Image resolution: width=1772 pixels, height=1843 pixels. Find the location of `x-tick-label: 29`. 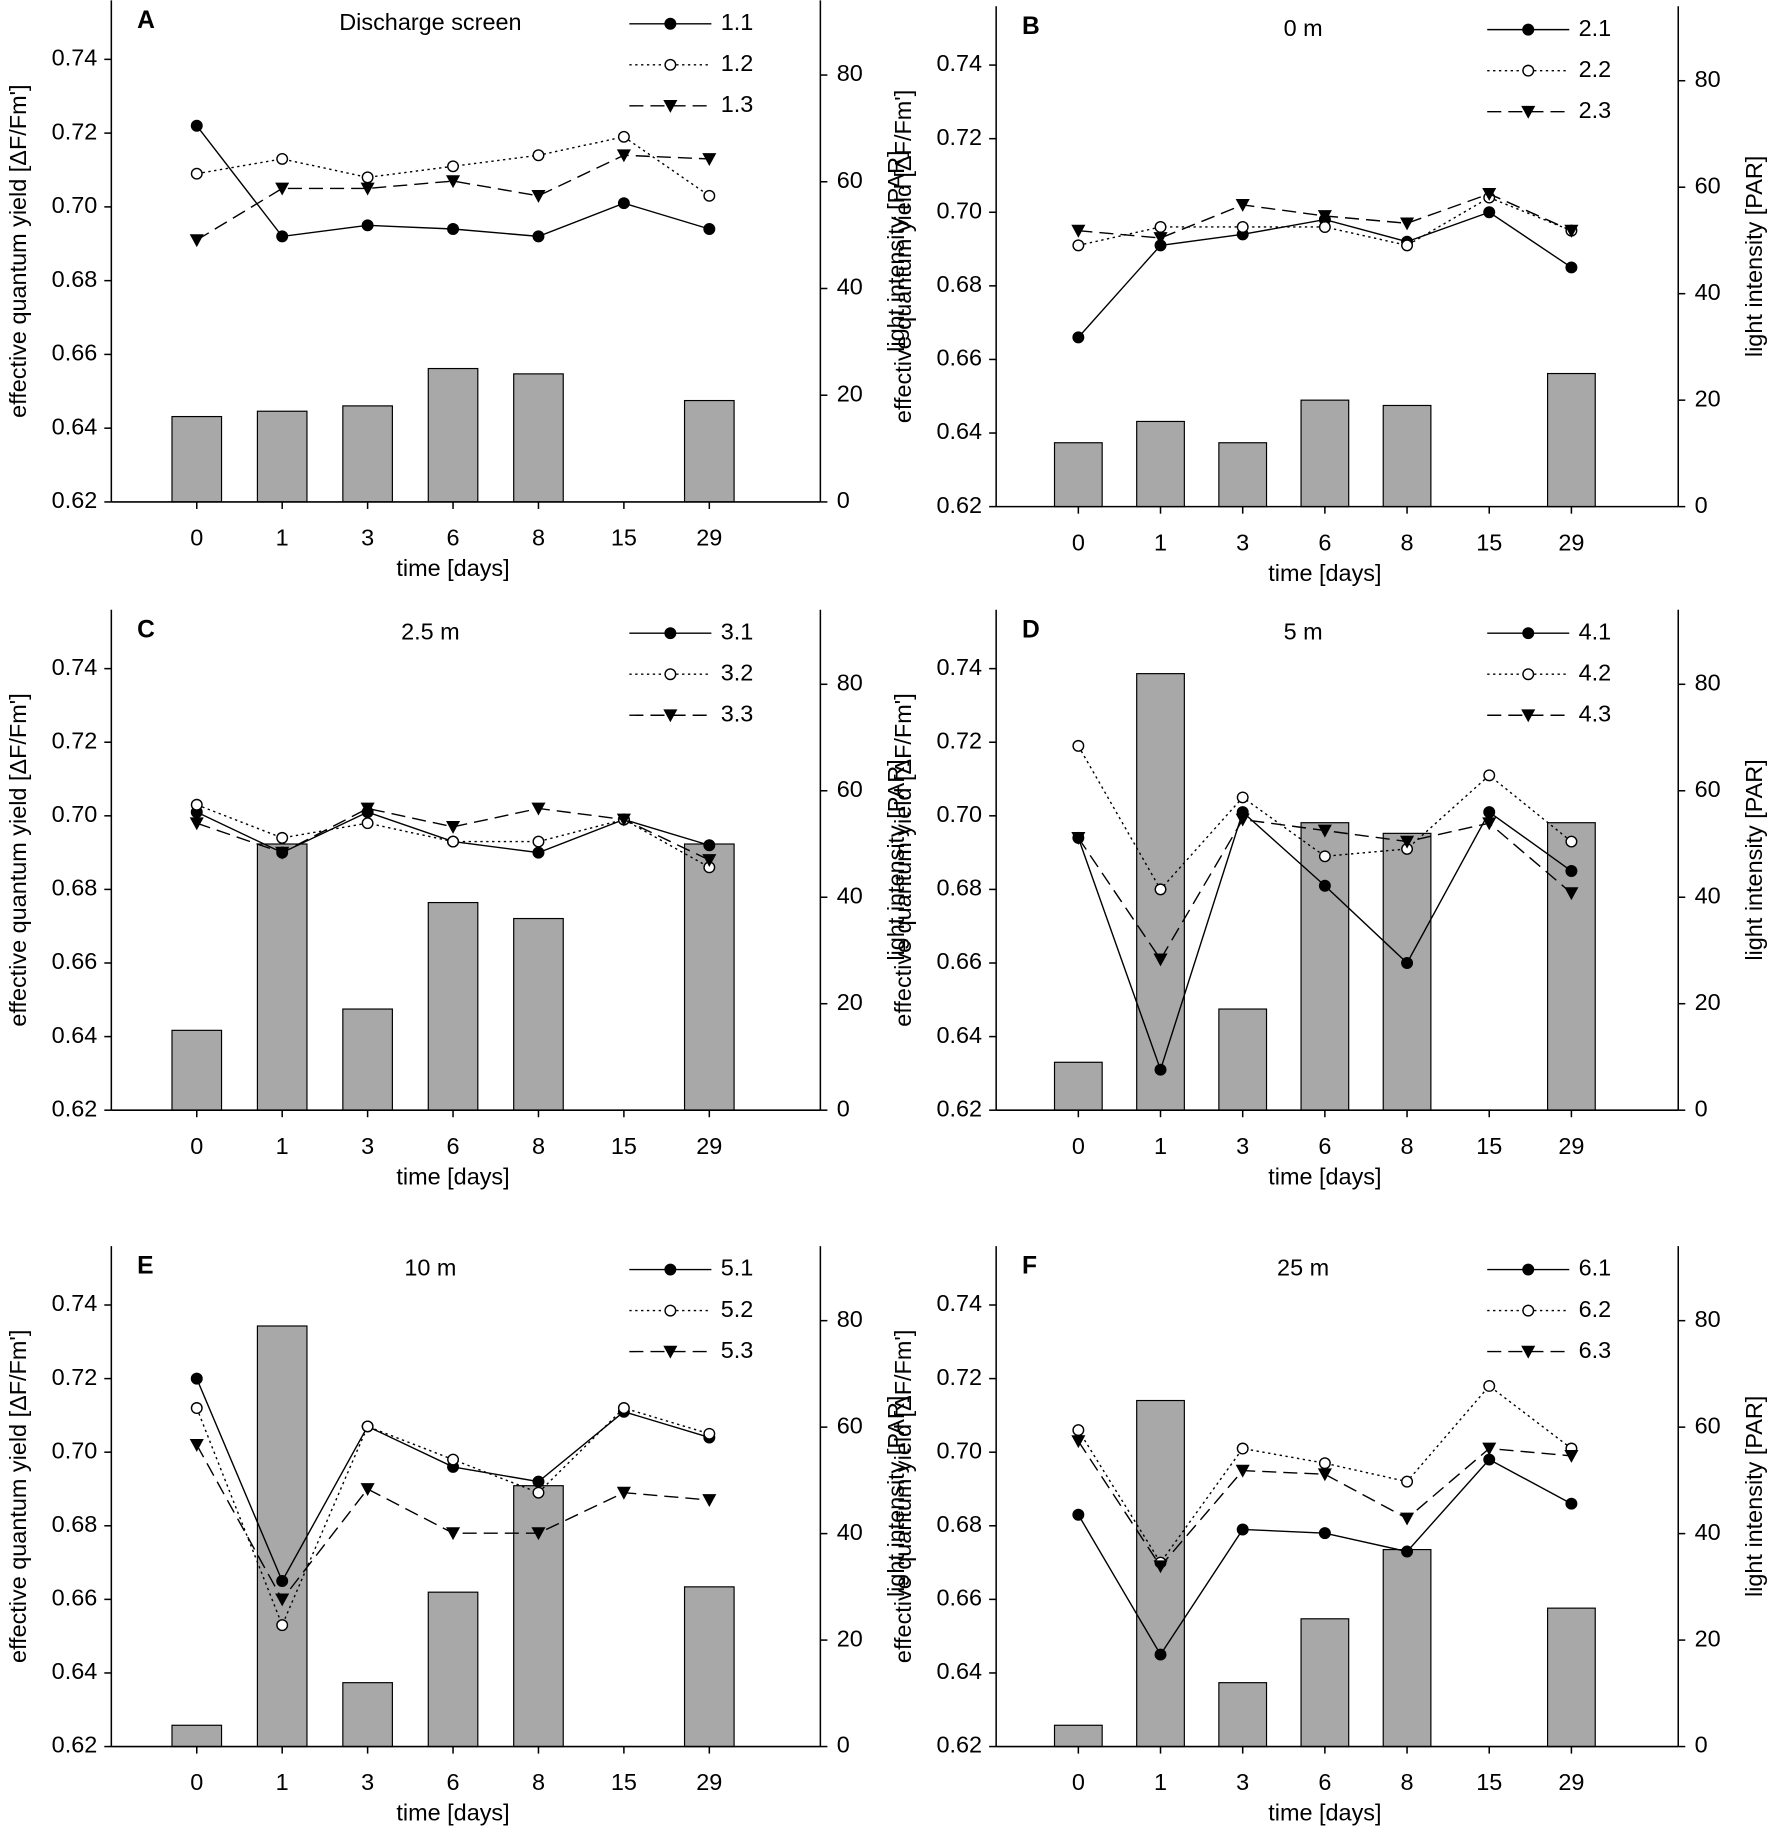

x-tick-label: 29 is located at coordinates (709, 1146).